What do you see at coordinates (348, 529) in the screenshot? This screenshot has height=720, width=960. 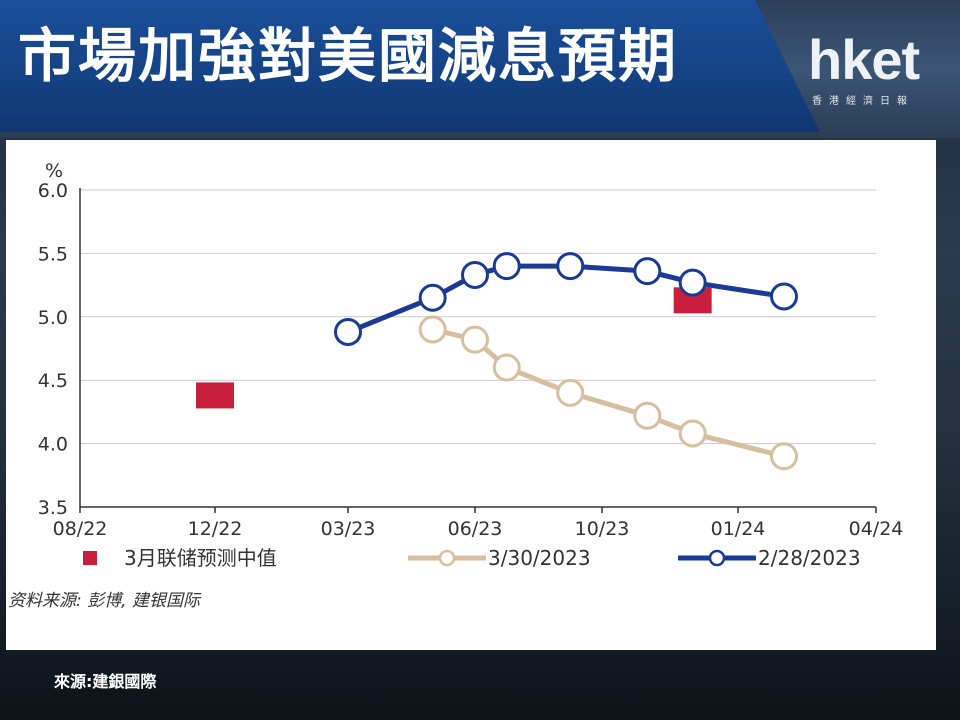 I see `x-tick-label: 03/23` at bounding box center [348, 529].